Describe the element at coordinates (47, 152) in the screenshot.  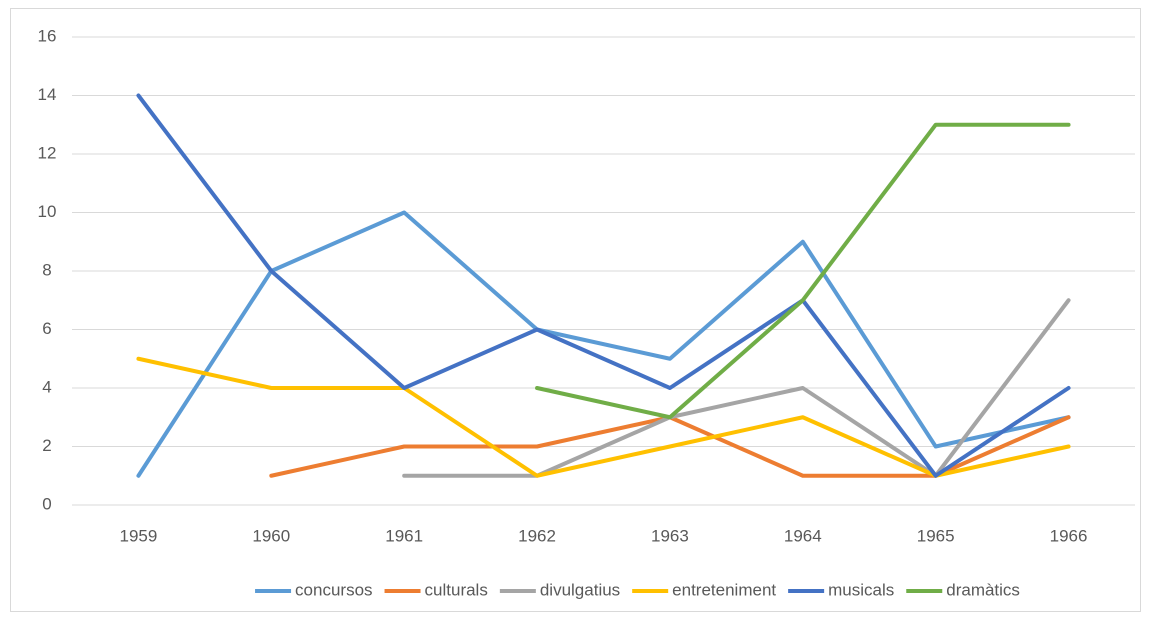
I see `y-tick-label: 12` at that location.